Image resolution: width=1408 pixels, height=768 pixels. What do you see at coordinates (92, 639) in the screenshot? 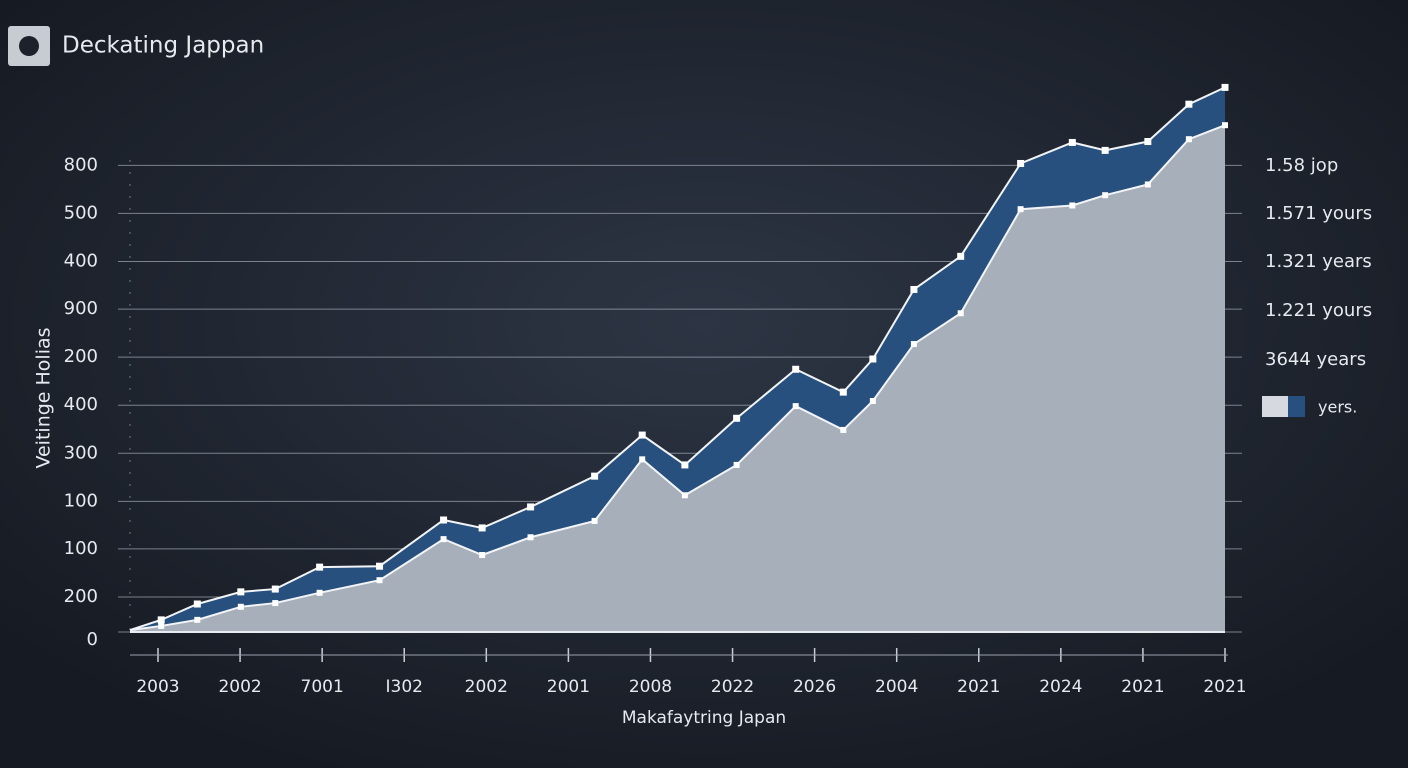
I see `y-tick-label: 0` at bounding box center [92, 639].